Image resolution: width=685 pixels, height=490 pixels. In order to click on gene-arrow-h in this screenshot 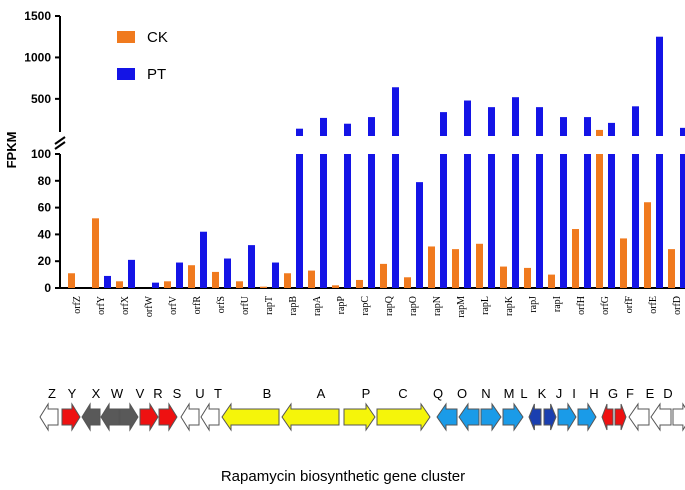, I will do `click(607, 417)`.